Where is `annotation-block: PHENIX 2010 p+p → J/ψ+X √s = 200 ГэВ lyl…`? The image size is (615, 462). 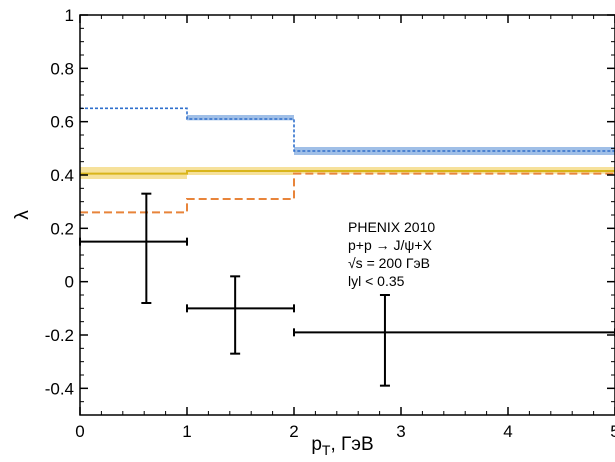
annotation-block: PHENIX 2010 p+p → J/ψ+X √s = 200 ГэВ lyl… is located at coordinates (391, 254).